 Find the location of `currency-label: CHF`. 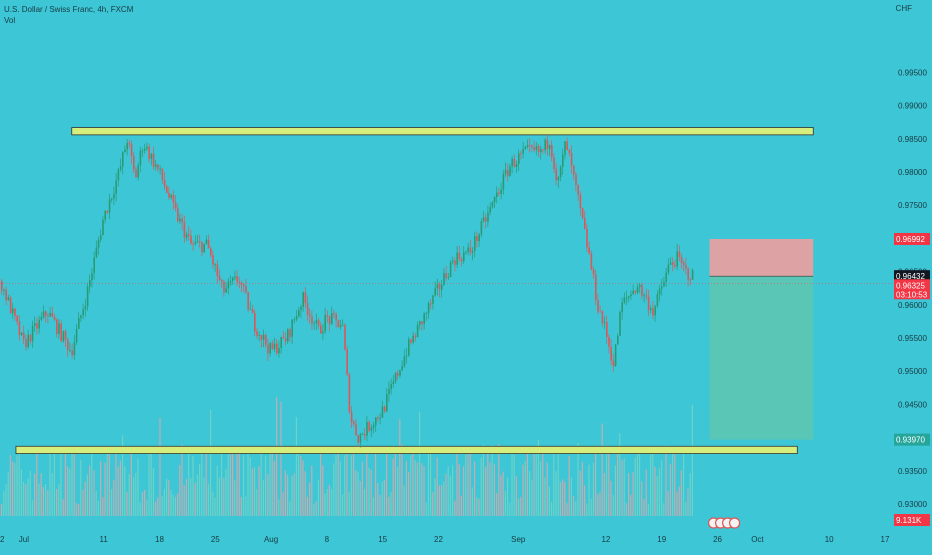

currency-label: CHF is located at coordinates (903, 8).